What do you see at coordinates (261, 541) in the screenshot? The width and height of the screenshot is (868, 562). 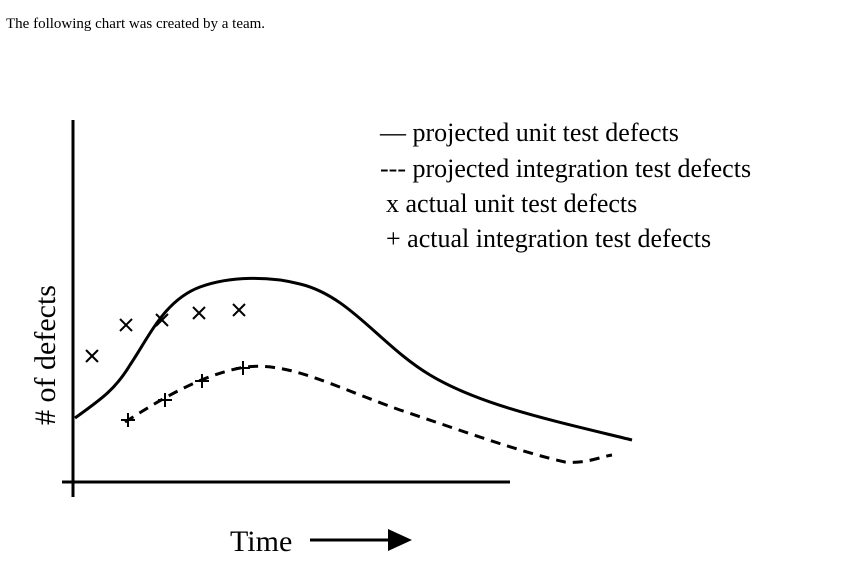 I see `x-axis-label: Time` at bounding box center [261, 541].